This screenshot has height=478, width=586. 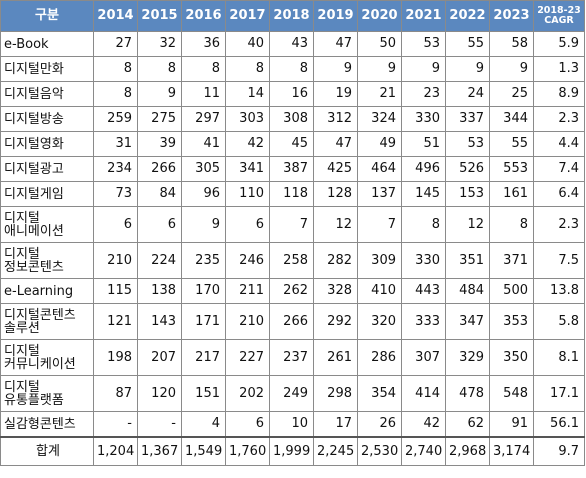 What do you see at coordinates (467, 169) in the screenshot?
I see `value-cell: 526` at bounding box center [467, 169].